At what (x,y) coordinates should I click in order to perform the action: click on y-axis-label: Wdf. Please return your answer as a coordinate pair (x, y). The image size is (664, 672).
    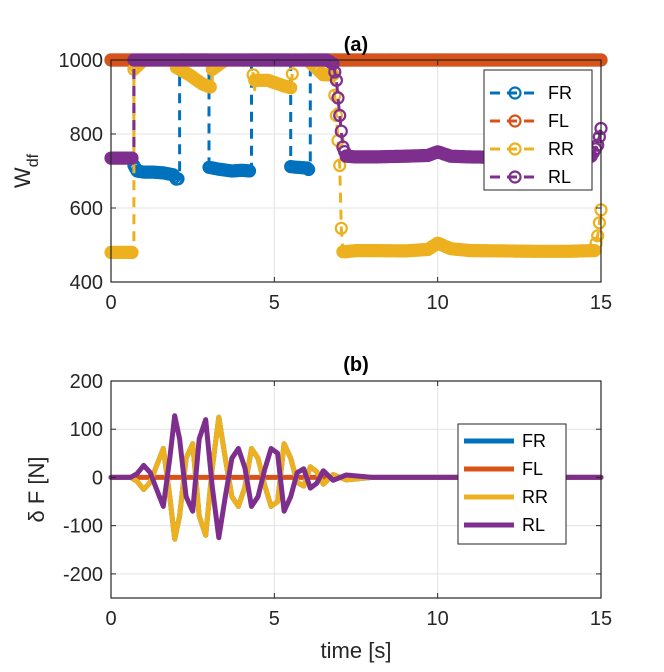
    Looking at the image, I should click on (26, 170).